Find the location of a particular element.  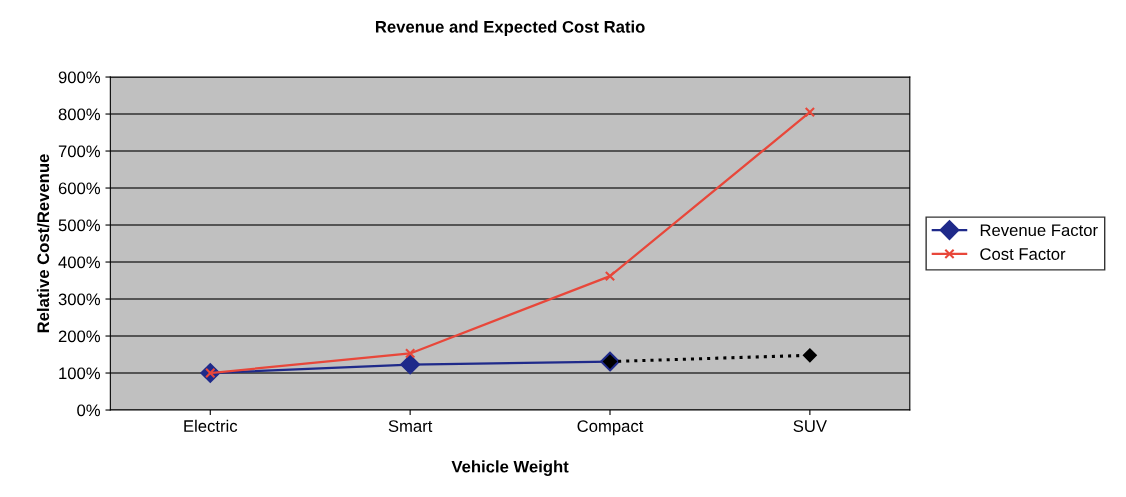

y-tick-label: 900% is located at coordinates (79, 77).